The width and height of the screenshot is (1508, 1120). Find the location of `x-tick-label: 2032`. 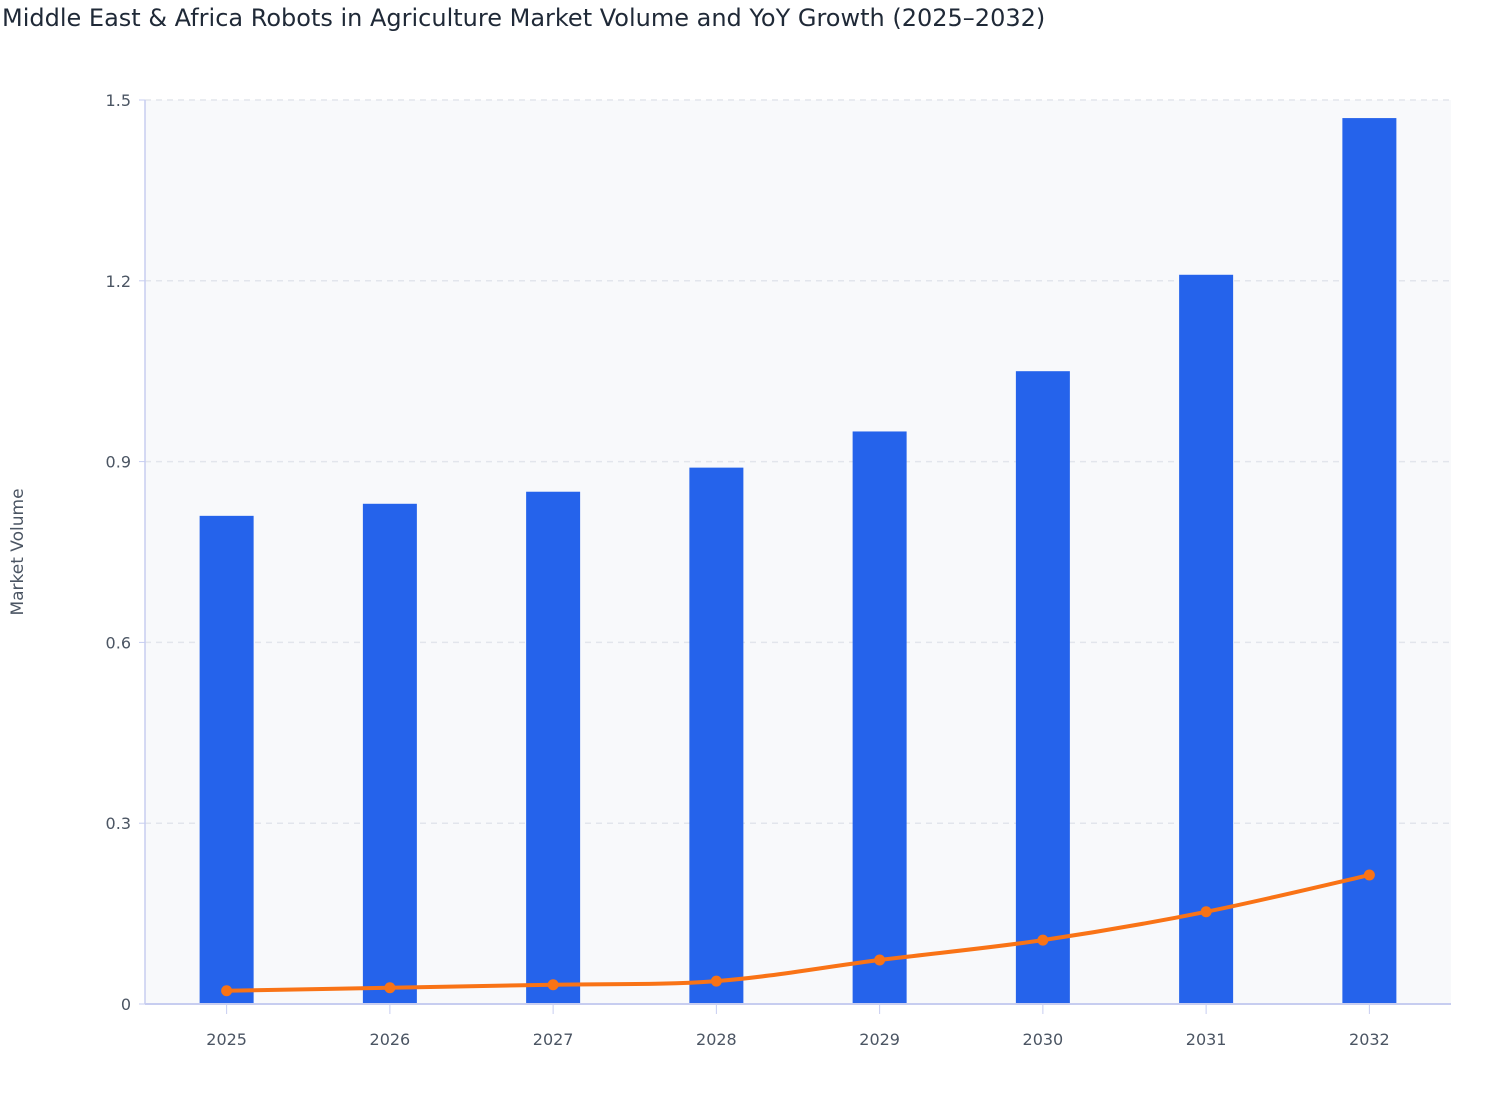

x-tick-label: 2032 is located at coordinates (1369, 1039).